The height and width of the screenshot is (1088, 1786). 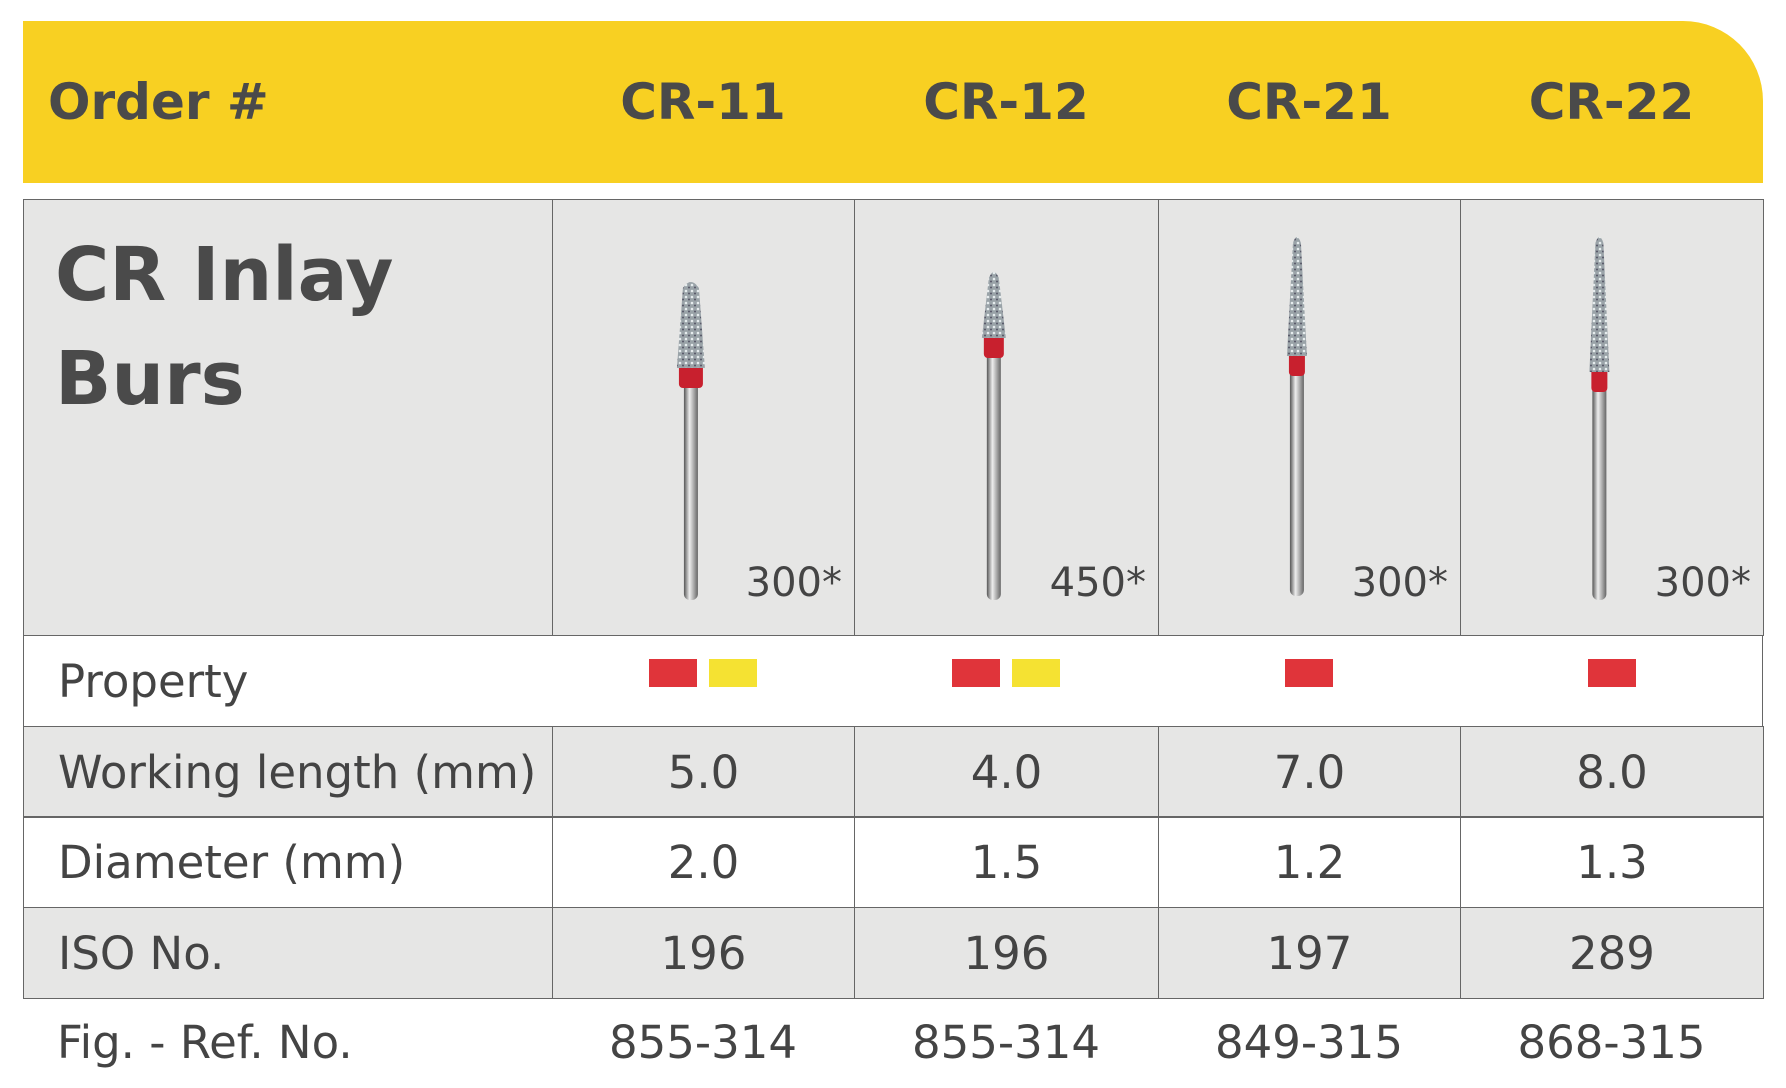 I want to click on row-value: 2.0, so click(x=703, y=862).